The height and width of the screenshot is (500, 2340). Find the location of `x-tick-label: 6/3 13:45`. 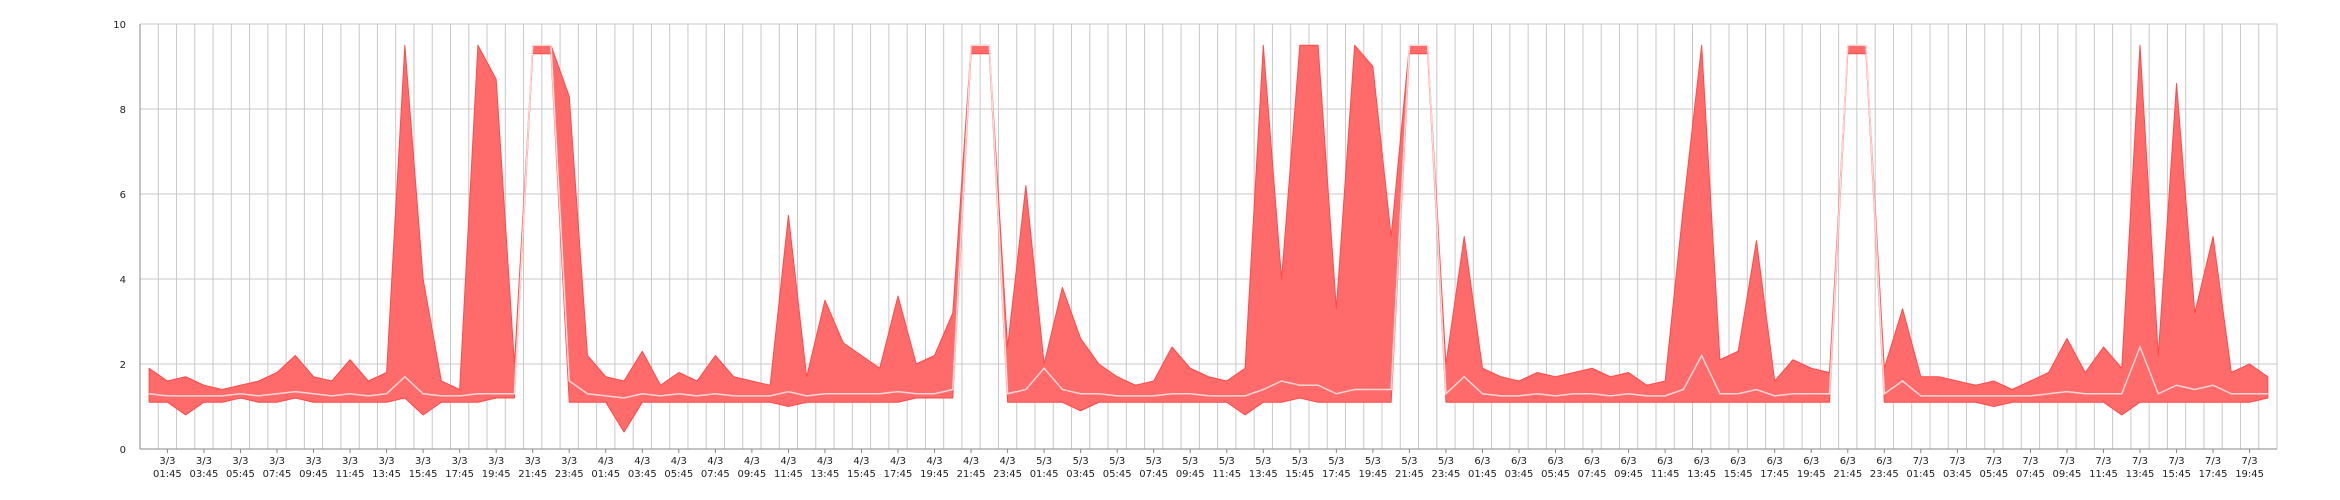

x-tick-label: 6/3 13:45 is located at coordinates (1701, 468).